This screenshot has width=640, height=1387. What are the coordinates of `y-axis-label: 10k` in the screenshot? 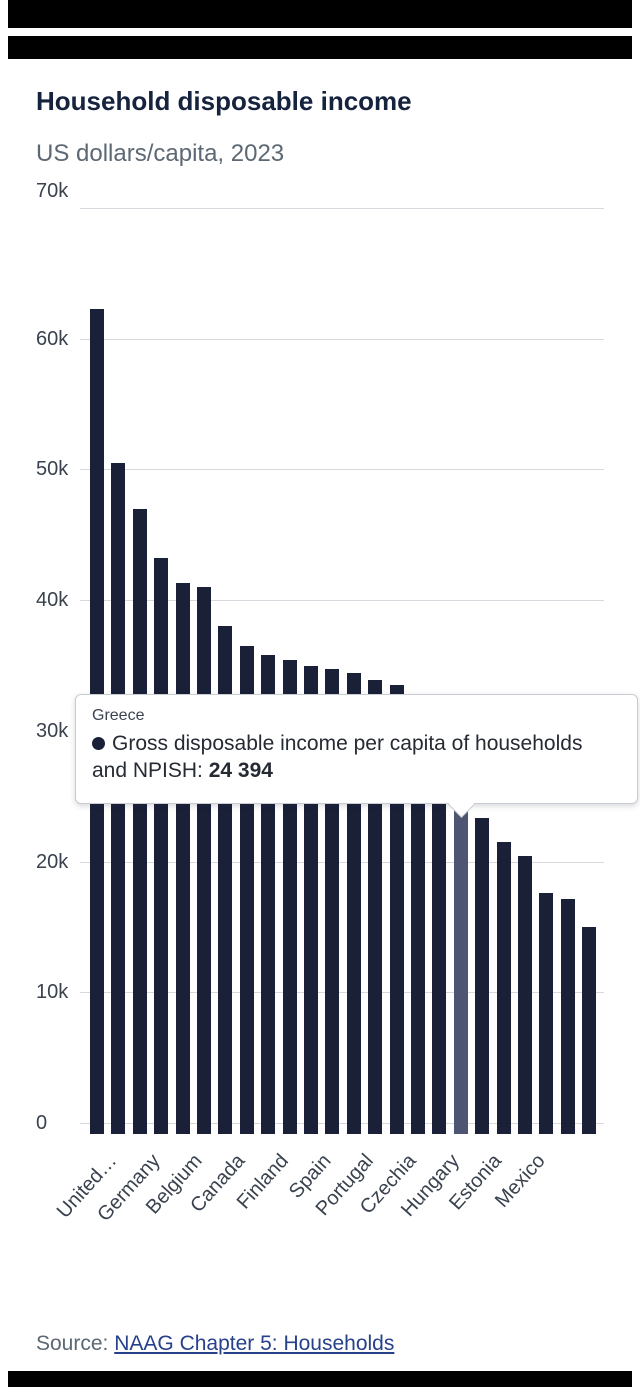 It's located at (52, 992).